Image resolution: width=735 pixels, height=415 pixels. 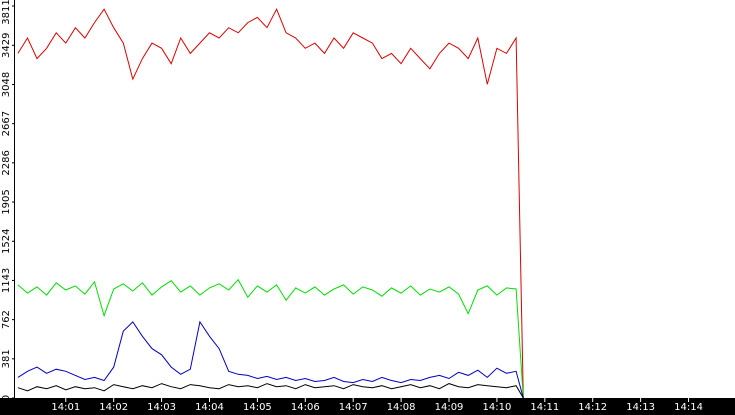 I want to click on x-tick-label: 14:10, so click(x=497, y=407).